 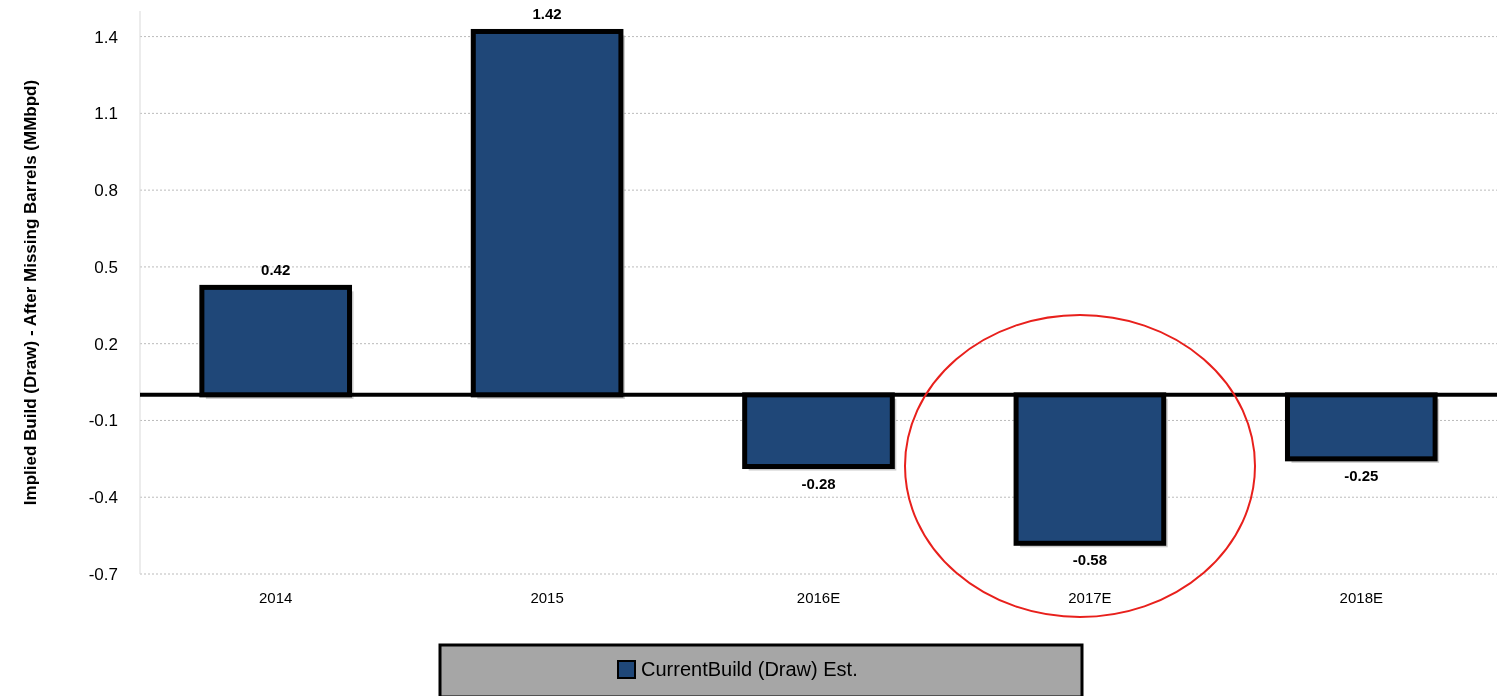 What do you see at coordinates (749, 669) in the screenshot?
I see `legend-label: CurrentBuild (Draw) Est.` at bounding box center [749, 669].